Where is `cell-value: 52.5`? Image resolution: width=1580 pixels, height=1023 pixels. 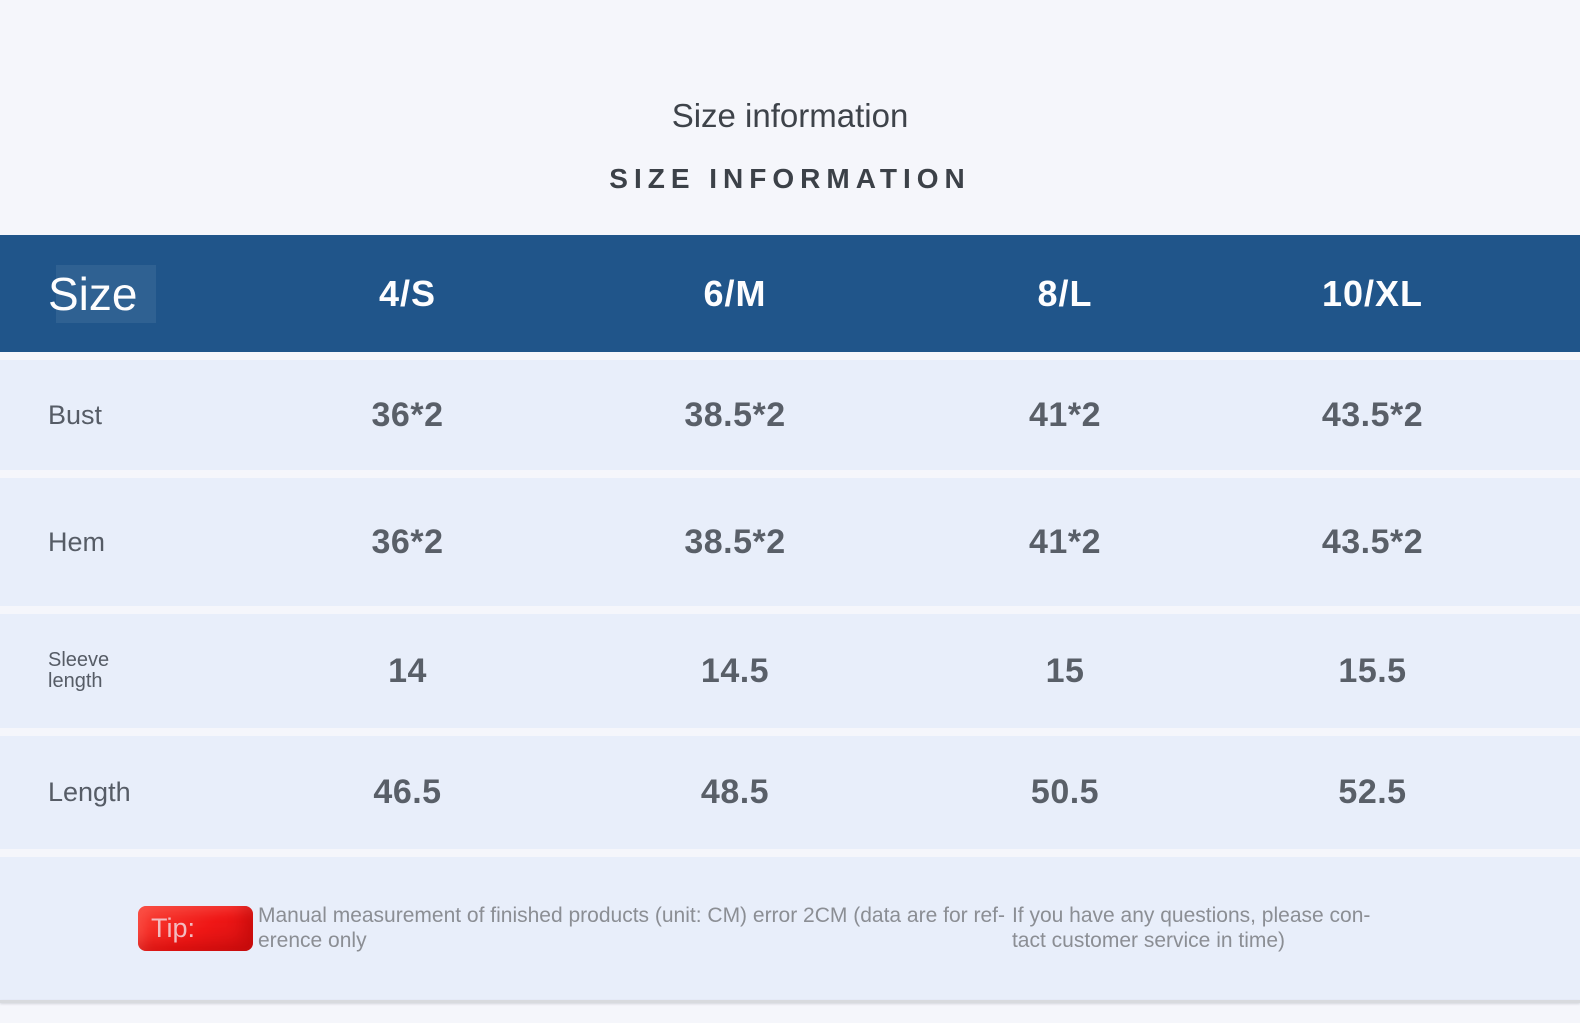 cell-value: 52.5 is located at coordinates (1372, 792).